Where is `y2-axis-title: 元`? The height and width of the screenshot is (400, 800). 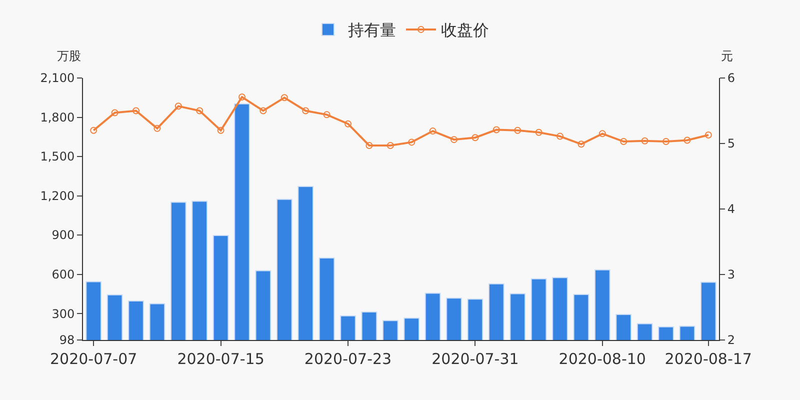
y2-axis-title: 元 is located at coordinates (727, 56).